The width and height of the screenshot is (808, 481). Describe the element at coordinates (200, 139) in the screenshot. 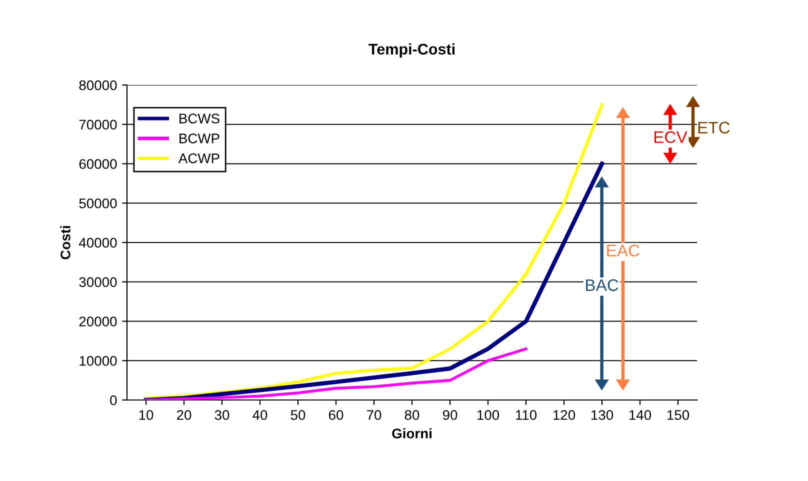

I see `legend-label: BCWP` at that location.